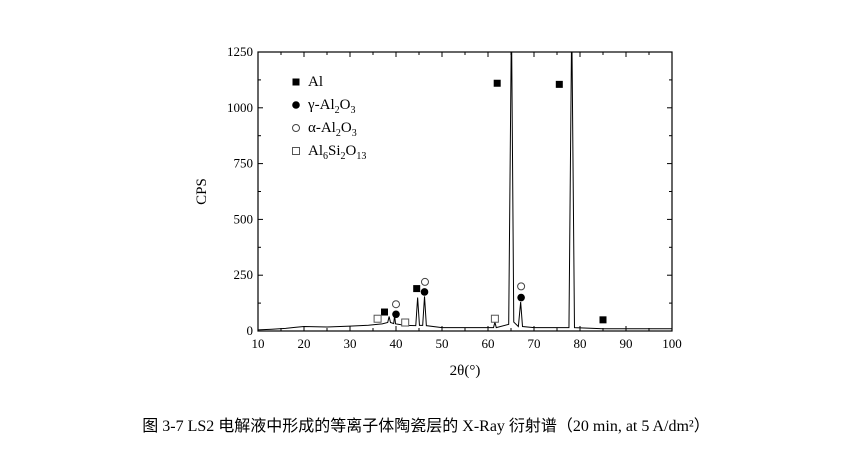  Describe the element at coordinates (534, 343) in the screenshot. I see `x-tick-label: 70` at that location.